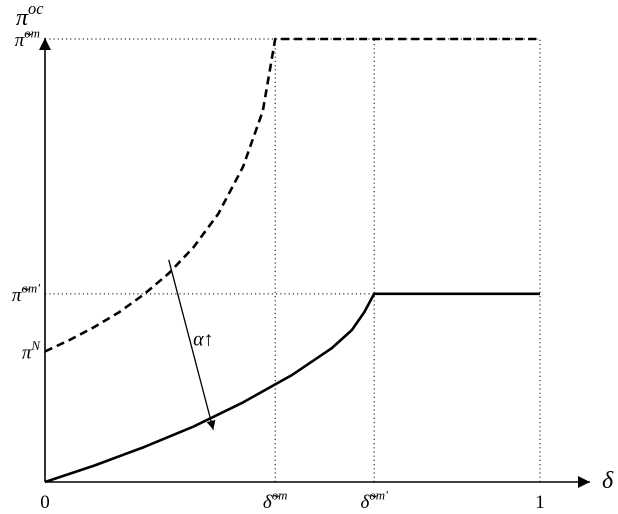 The height and width of the screenshot is (514, 618). I want to click on x-tick-label-1: δ̃om, so click(275, 500).